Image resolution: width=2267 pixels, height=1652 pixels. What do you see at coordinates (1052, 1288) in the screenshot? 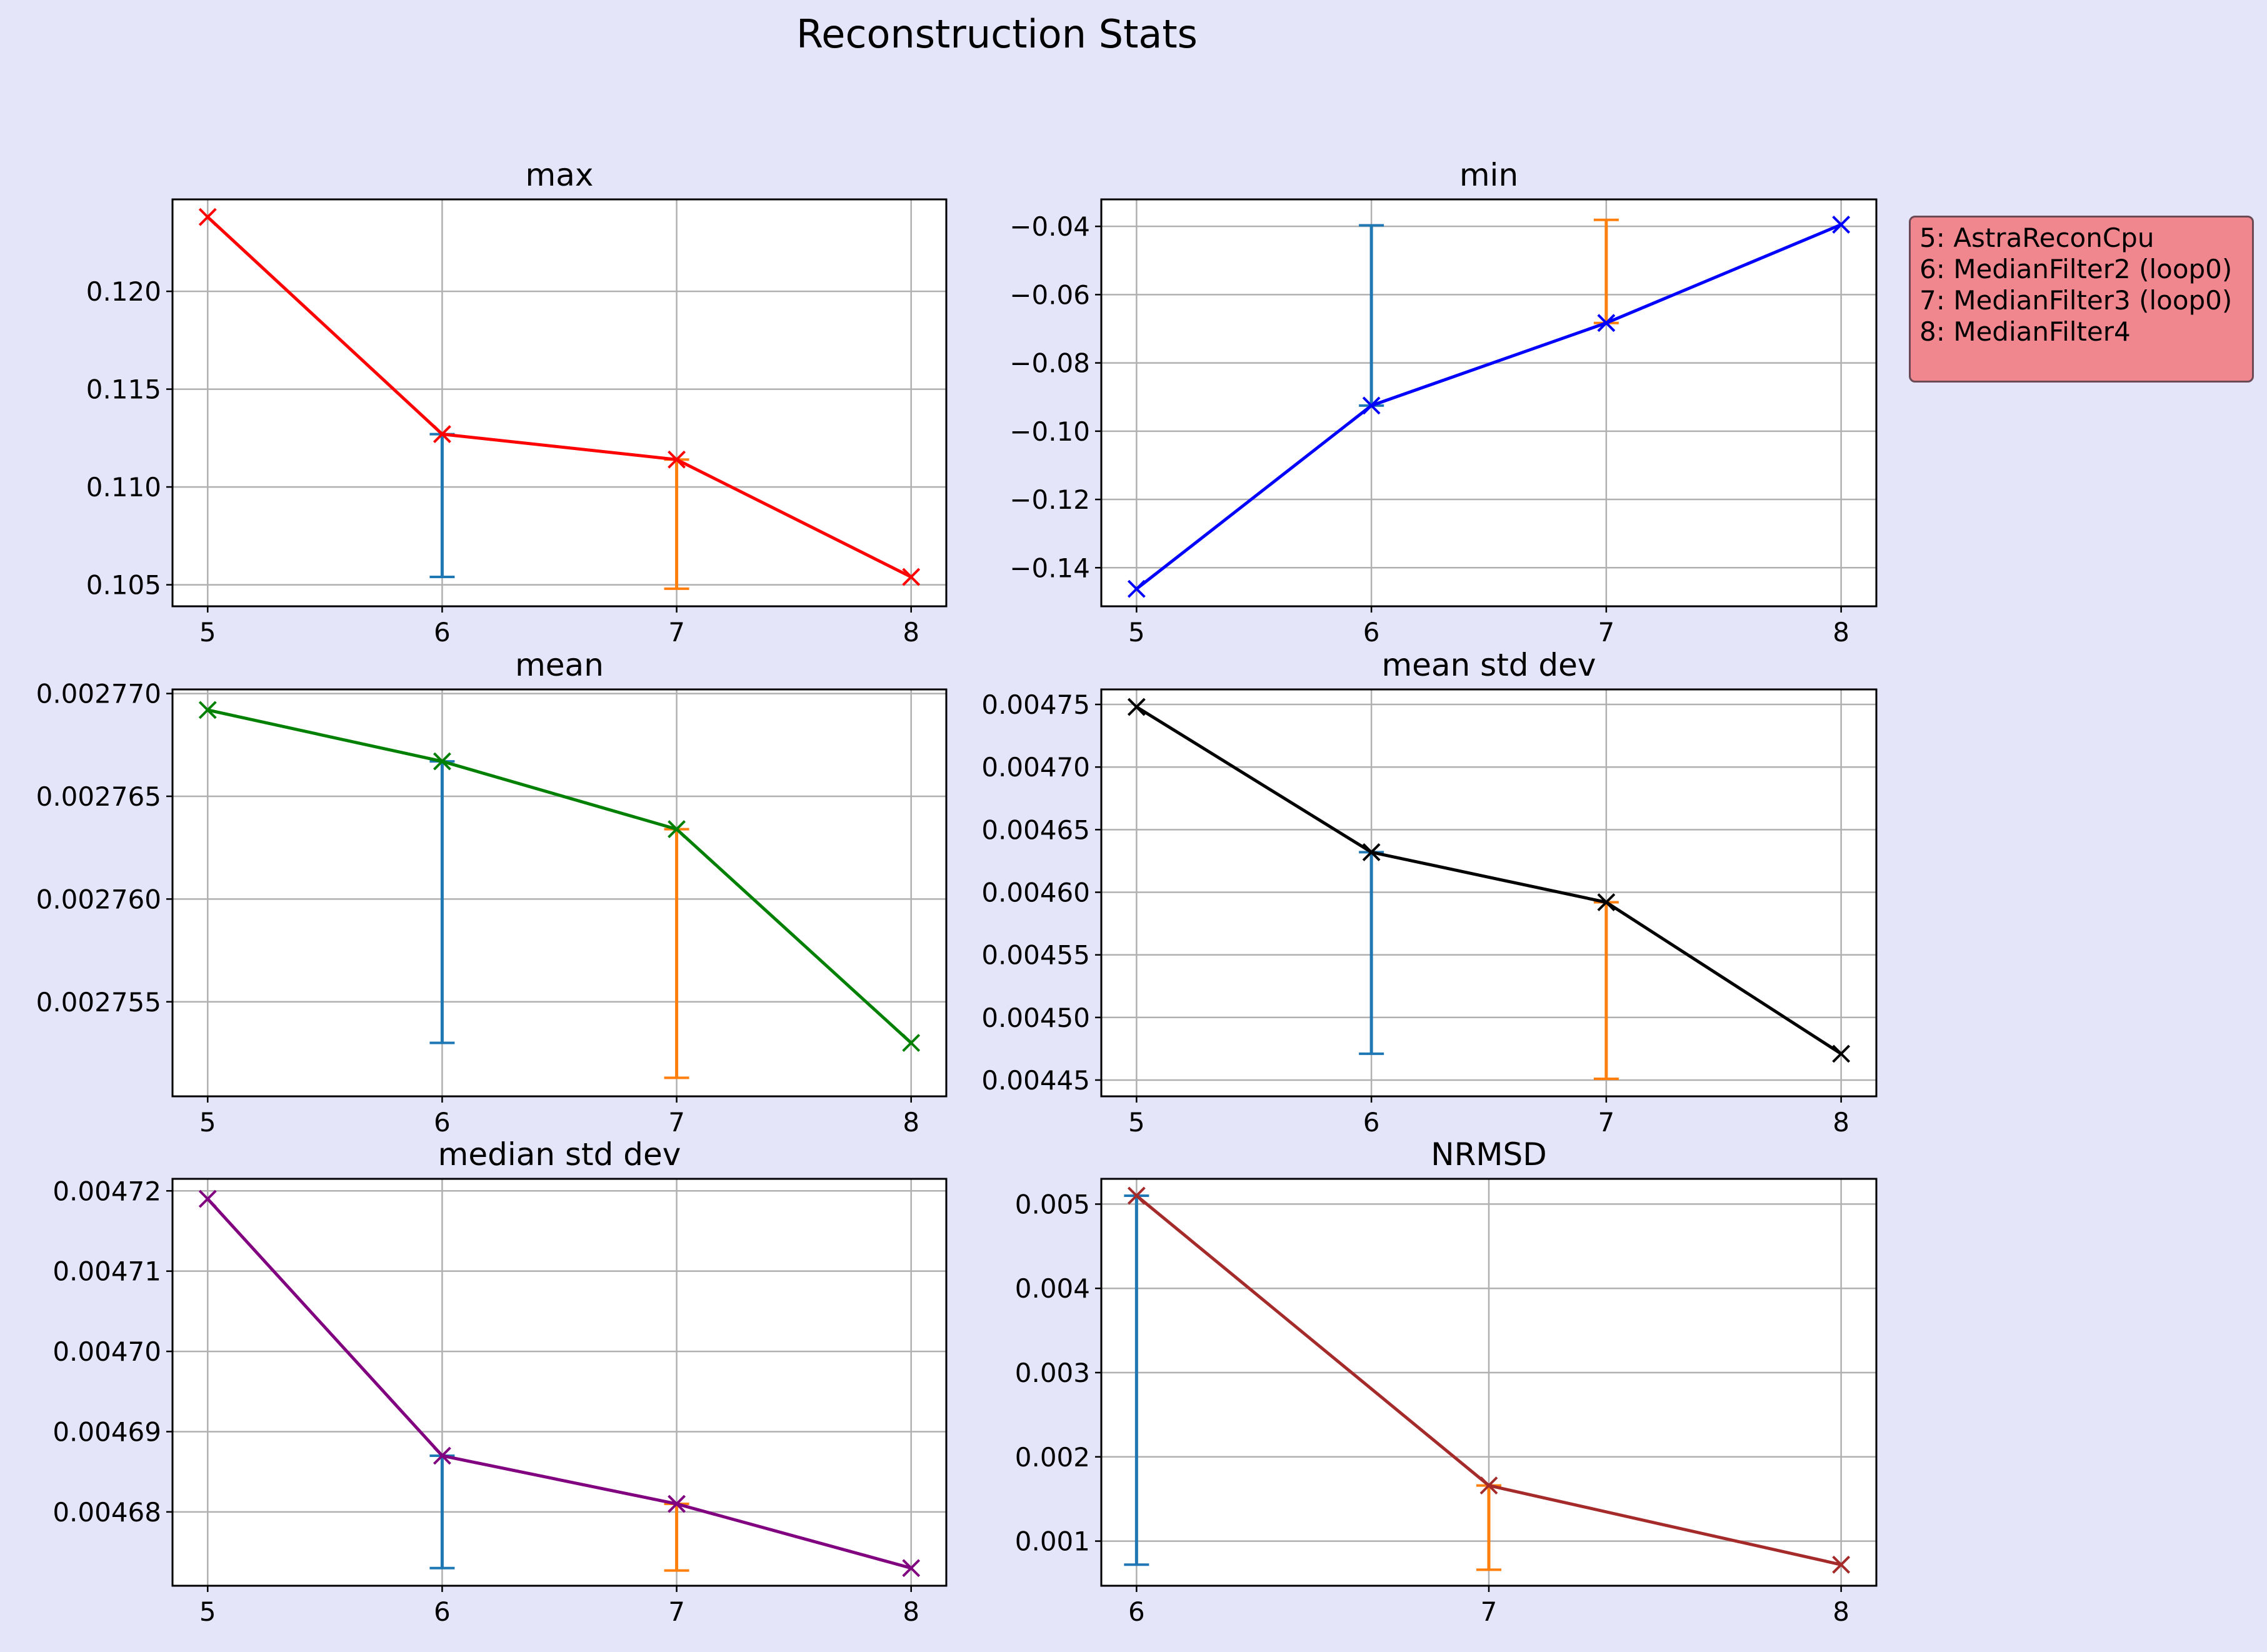
I see `y-tick-label: 0.004` at bounding box center [1052, 1288].